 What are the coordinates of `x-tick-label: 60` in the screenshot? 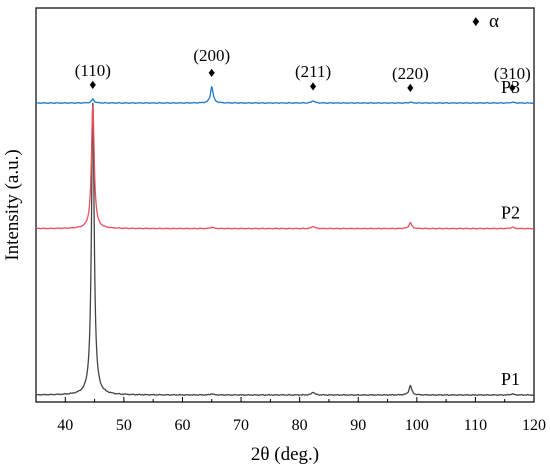 It's located at (182, 425).